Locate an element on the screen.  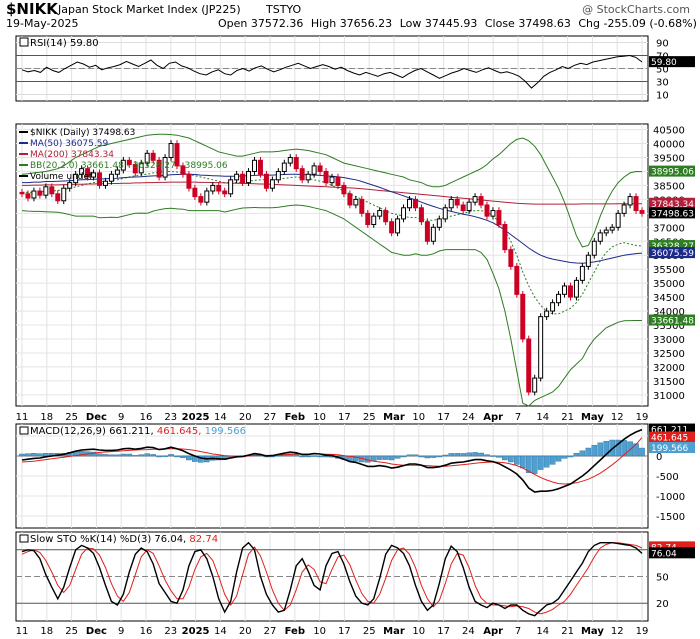
x-tick-label-bottom: 2025 is located at coordinates (196, 631).